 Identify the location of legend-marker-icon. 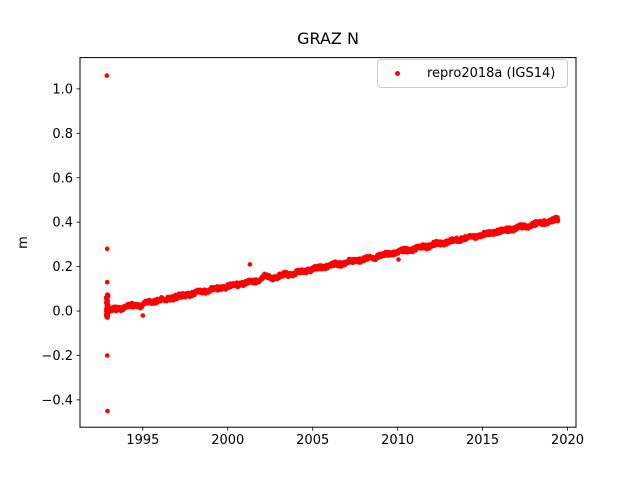
(397, 73).